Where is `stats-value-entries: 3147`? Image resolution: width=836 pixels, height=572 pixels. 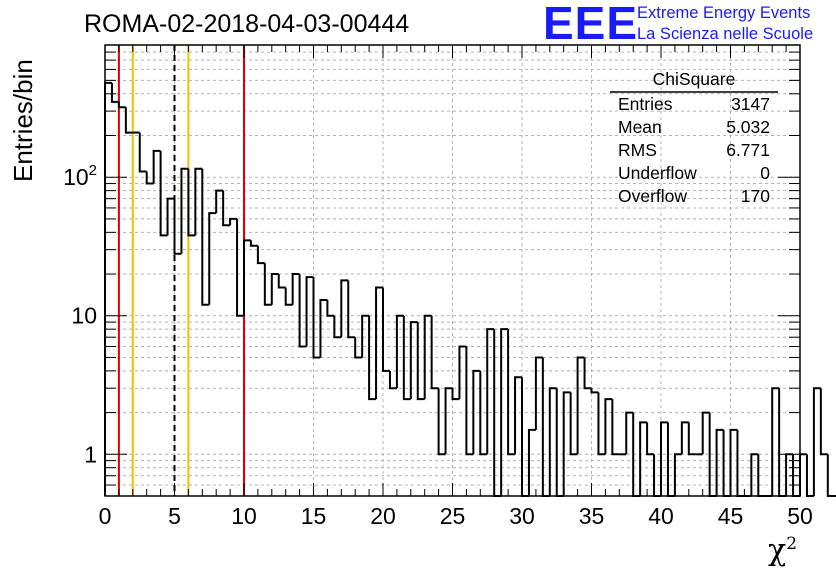
stats-value-entries: 3147 is located at coordinates (750, 104).